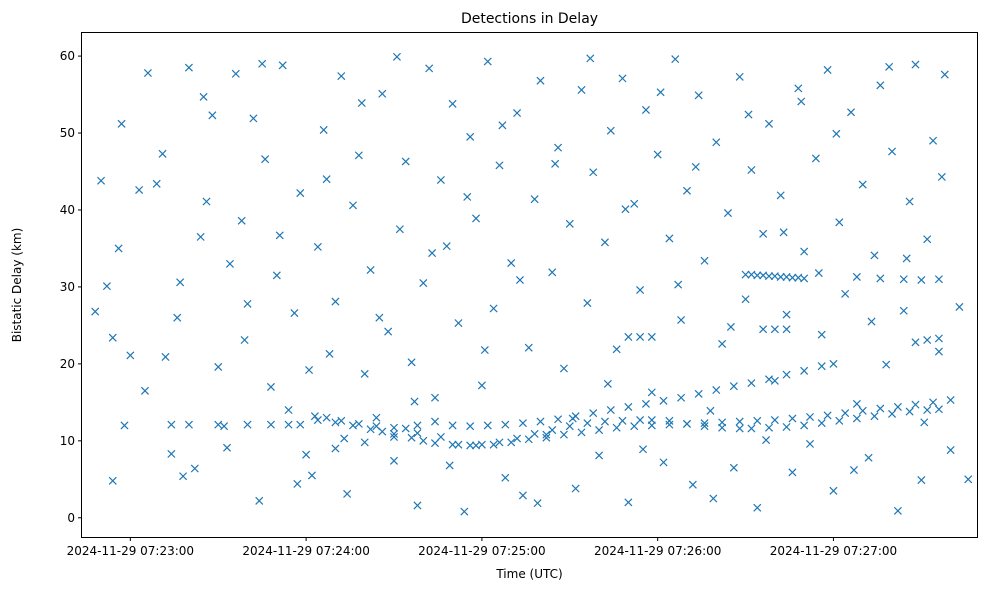 This screenshot has width=989, height=590. Describe the element at coordinates (17, 285) in the screenshot. I see `y-axis-label: Bistatic Delay (km)` at that location.